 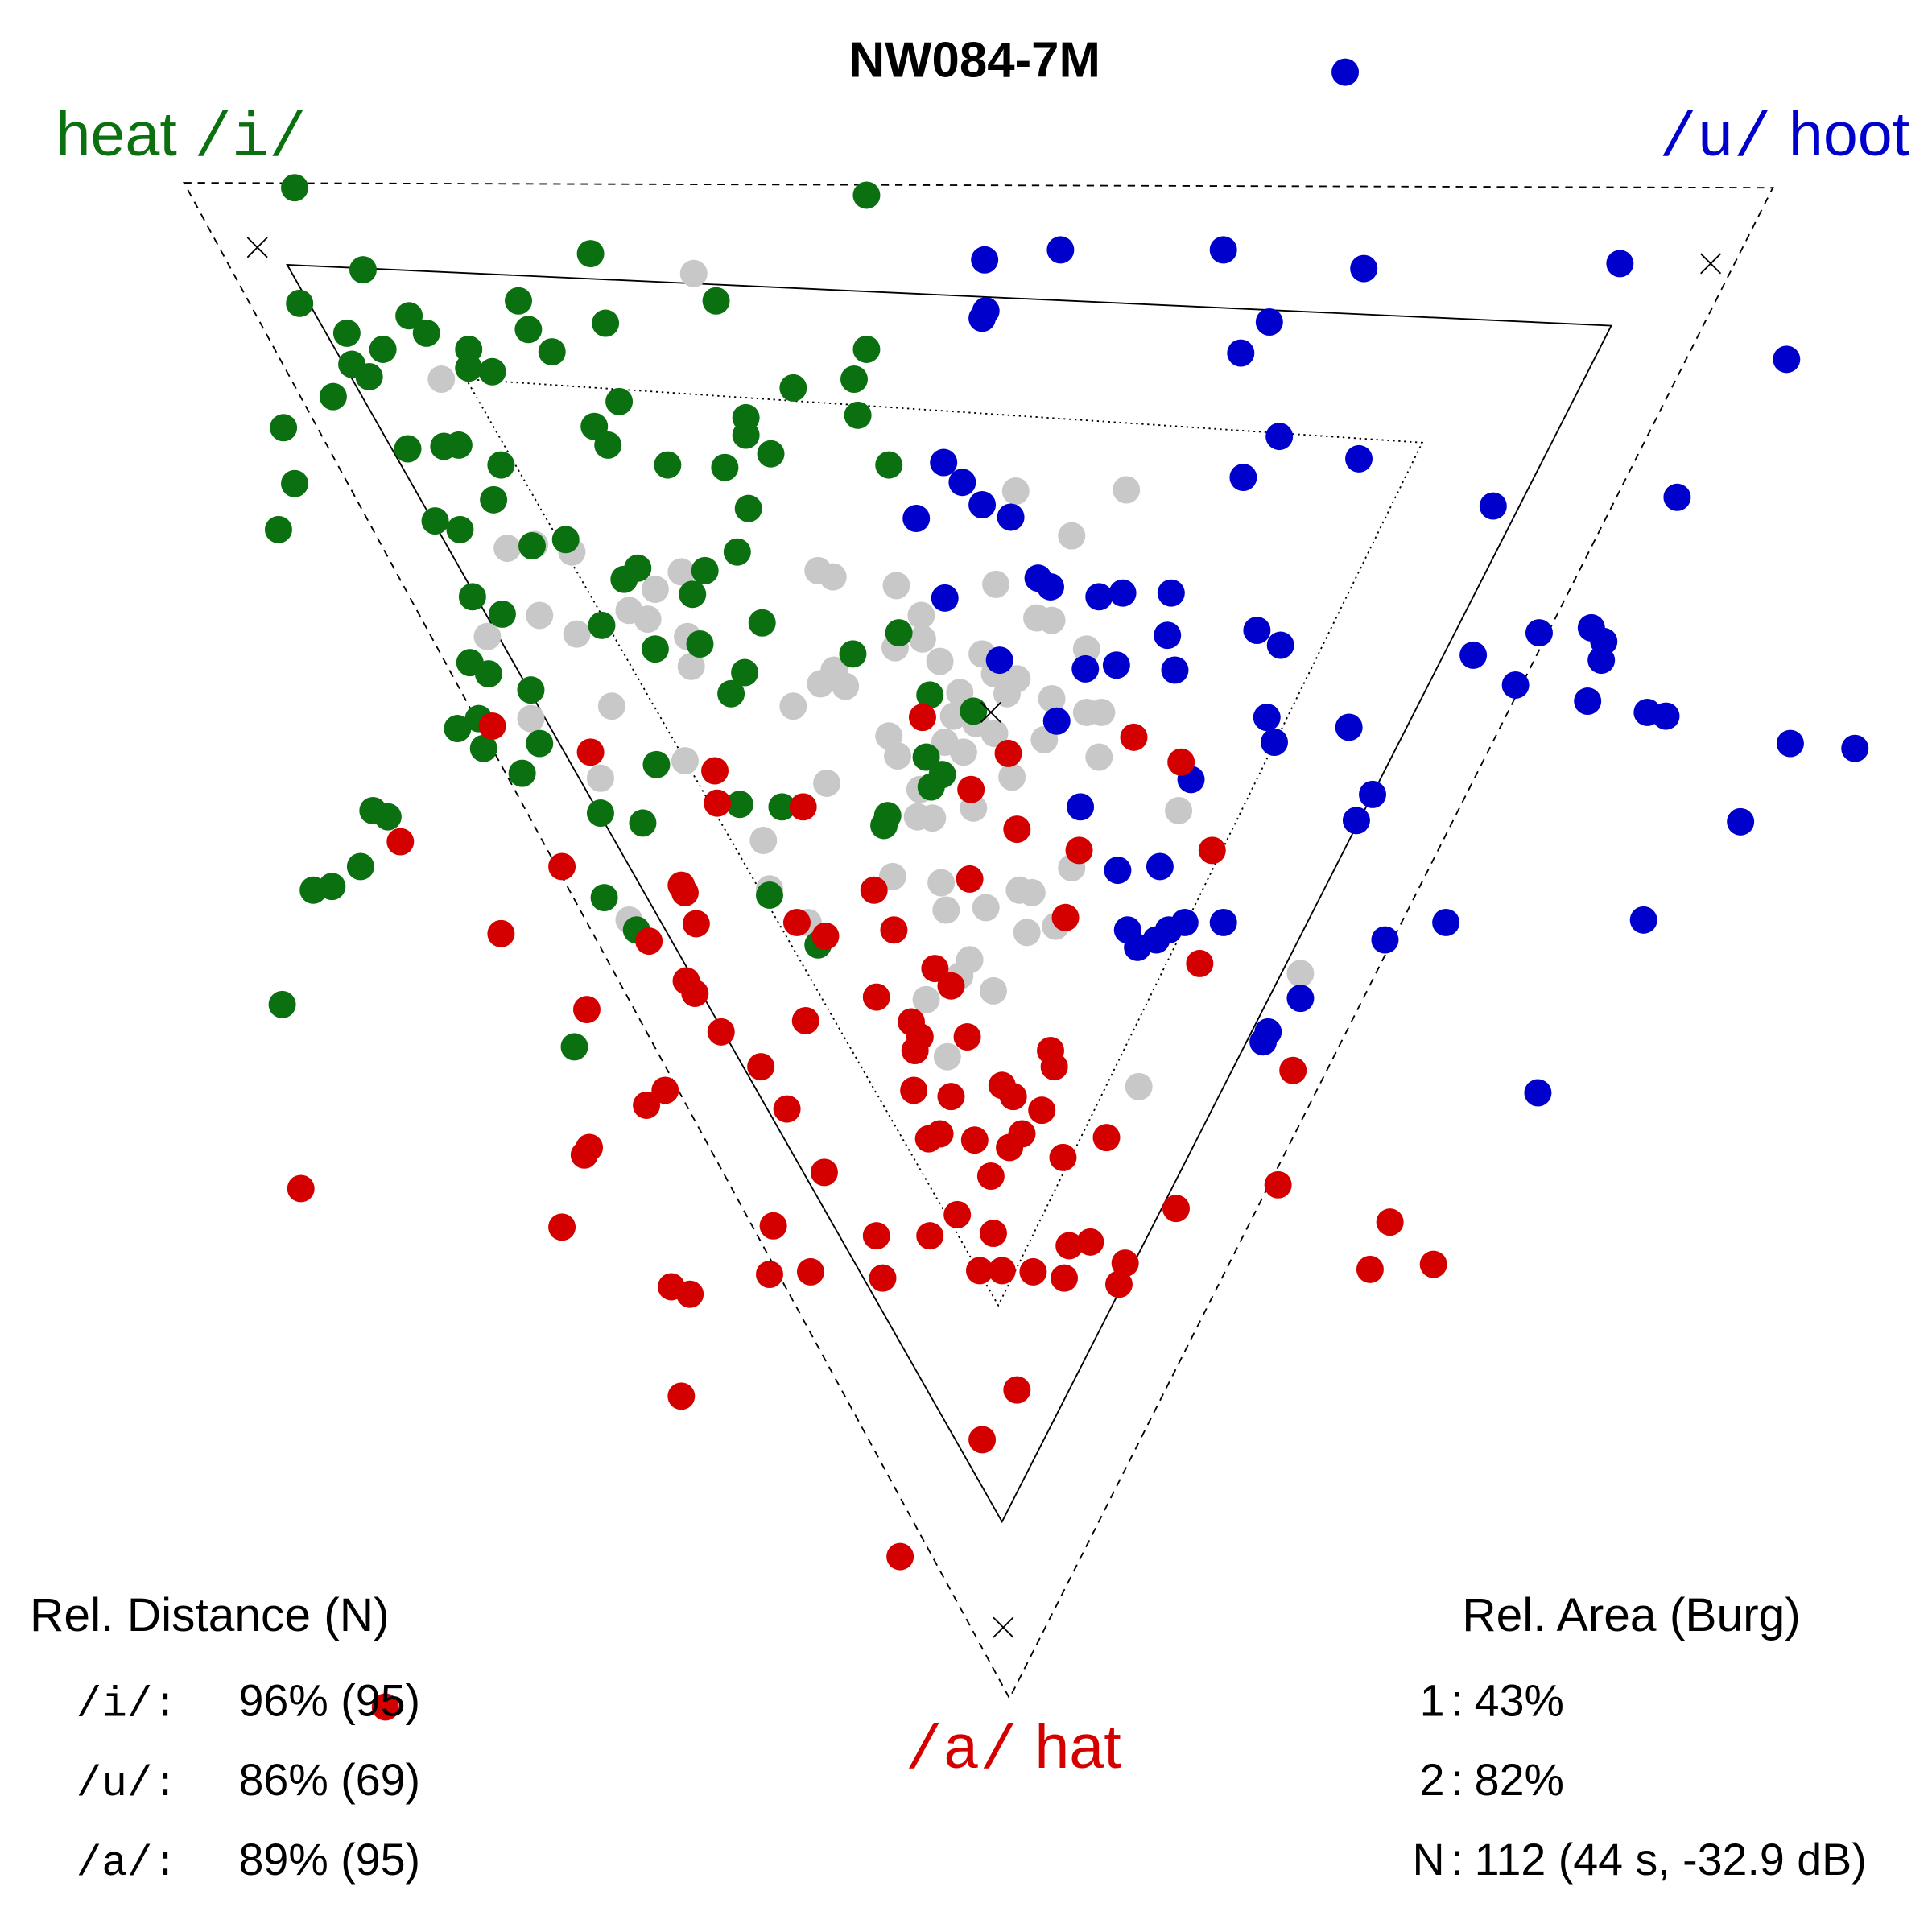 What do you see at coordinates (974, 61) in the screenshot?
I see `chart-title: NW084-7M` at bounding box center [974, 61].